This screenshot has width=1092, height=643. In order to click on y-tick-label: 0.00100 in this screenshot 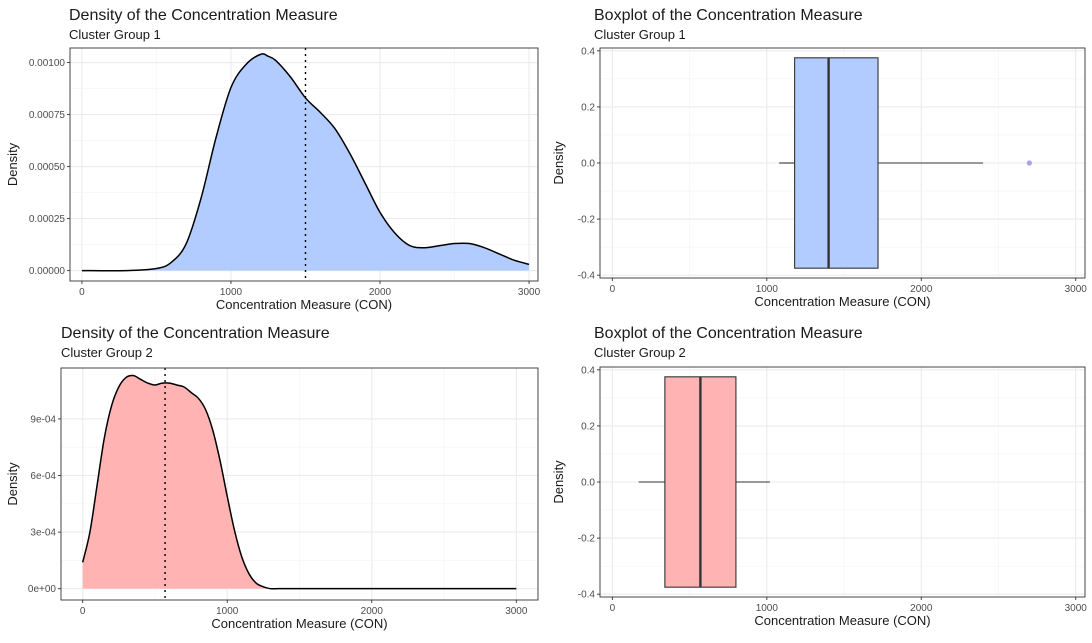, I will do `click(47, 63)`.